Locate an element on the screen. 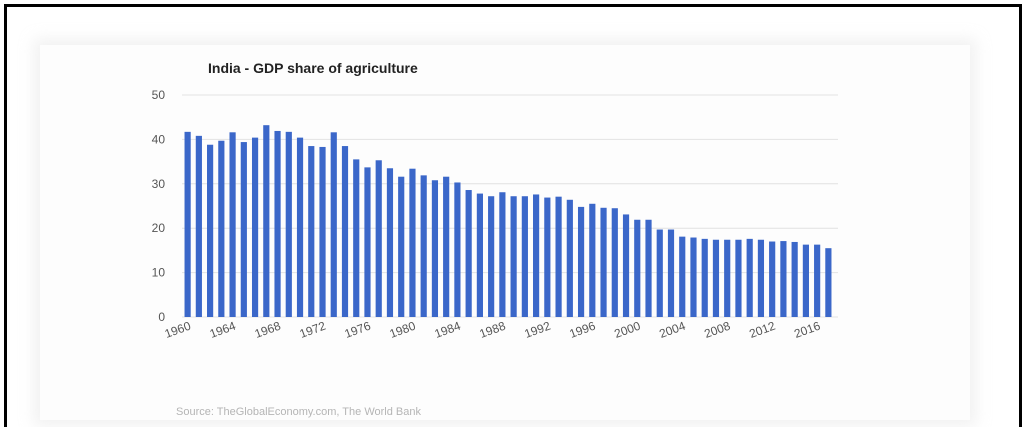  bar-1992 is located at coordinates (547, 257).